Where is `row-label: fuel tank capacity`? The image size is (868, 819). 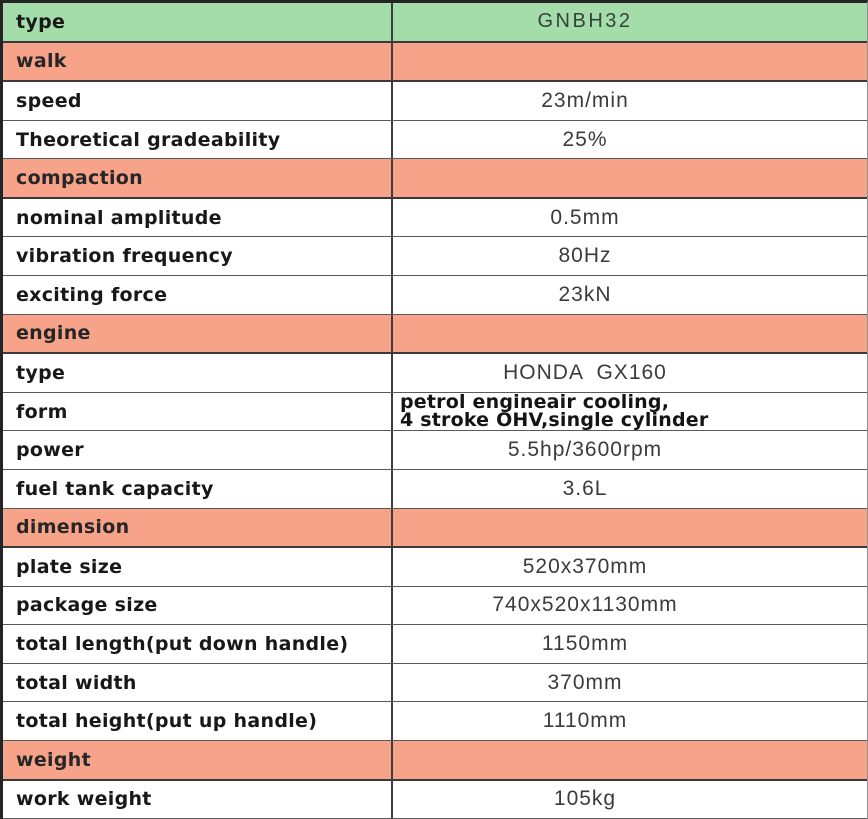
row-label: fuel tank capacity is located at coordinates (198, 488).